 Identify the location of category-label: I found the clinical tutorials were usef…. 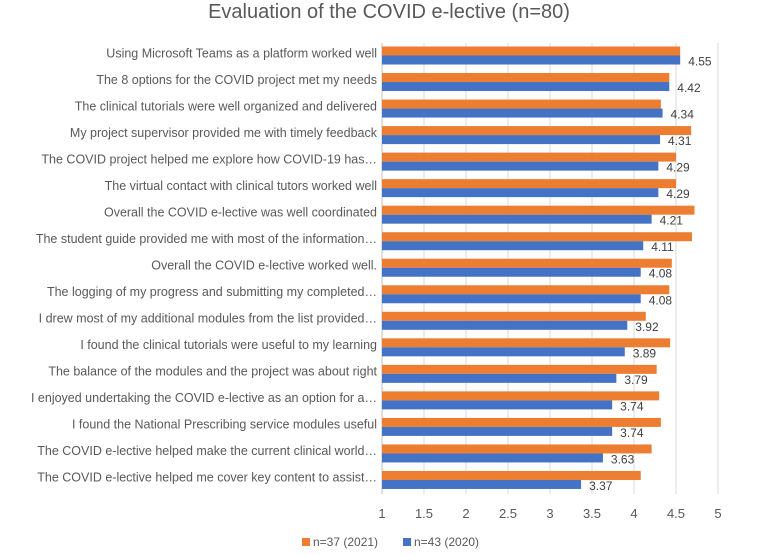
(228, 345).